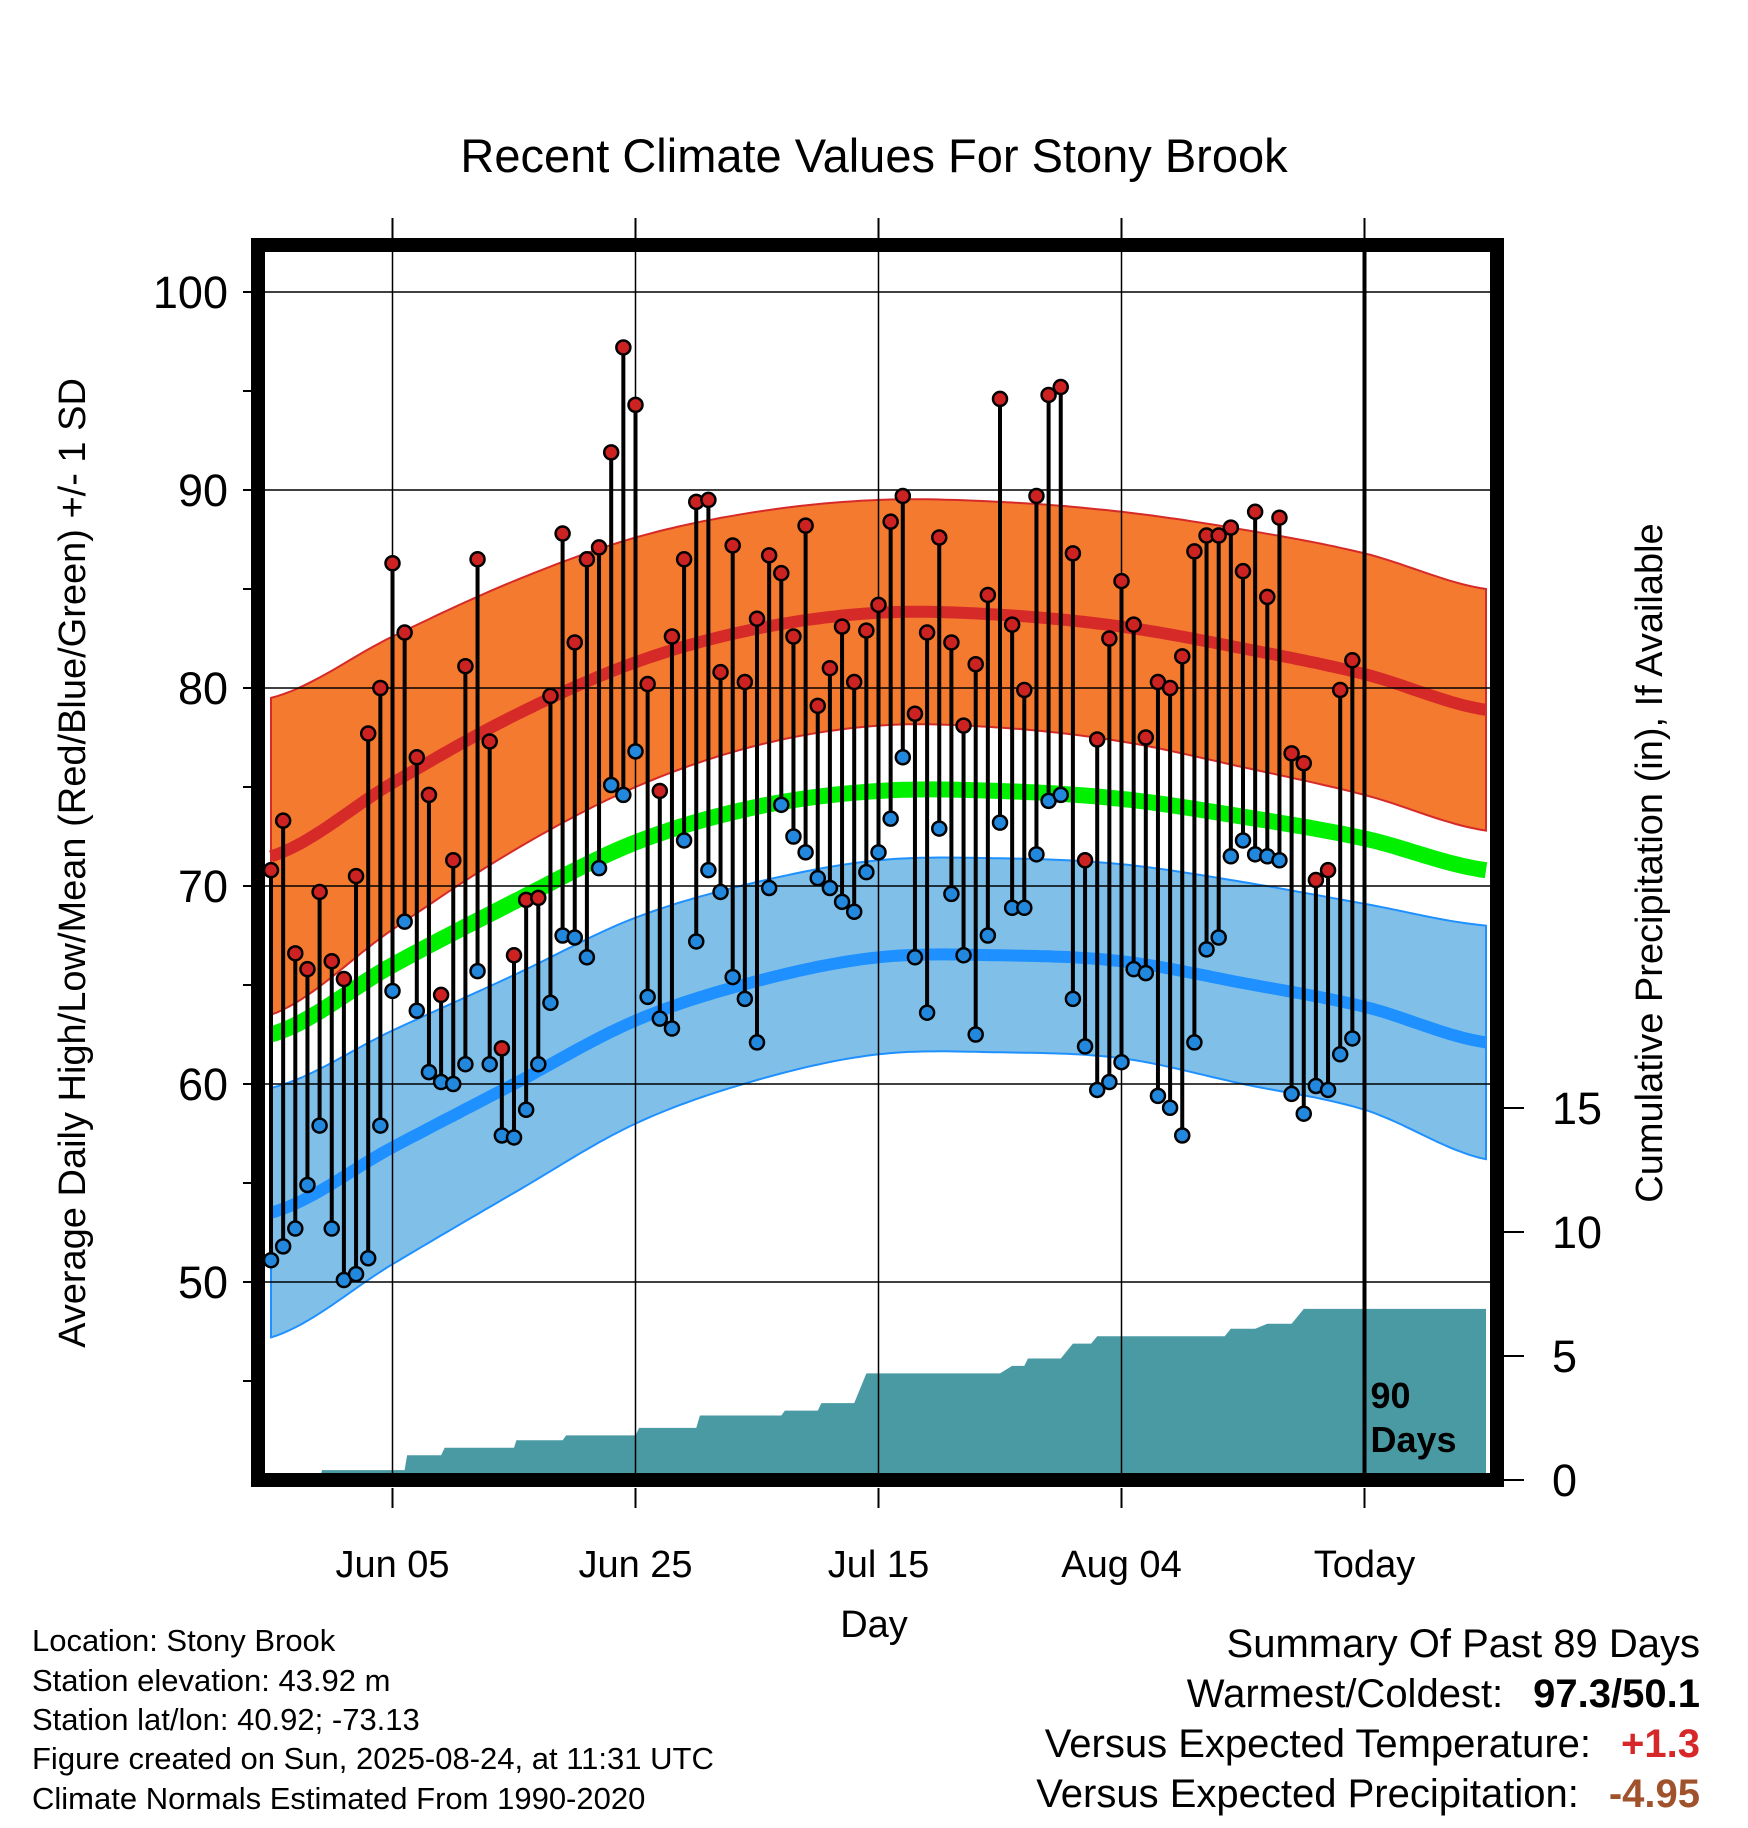 Image resolution: width=1748 pixels, height=1828 pixels. What do you see at coordinates (392, 1565) in the screenshot?
I see `x-tick-label: Jun 05` at bounding box center [392, 1565].